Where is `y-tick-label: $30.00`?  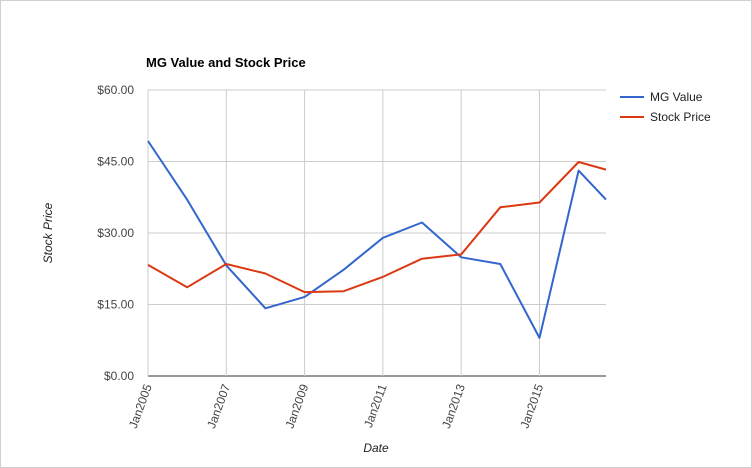 y-tick-label: $30.00 is located at coordinates (115, 233).